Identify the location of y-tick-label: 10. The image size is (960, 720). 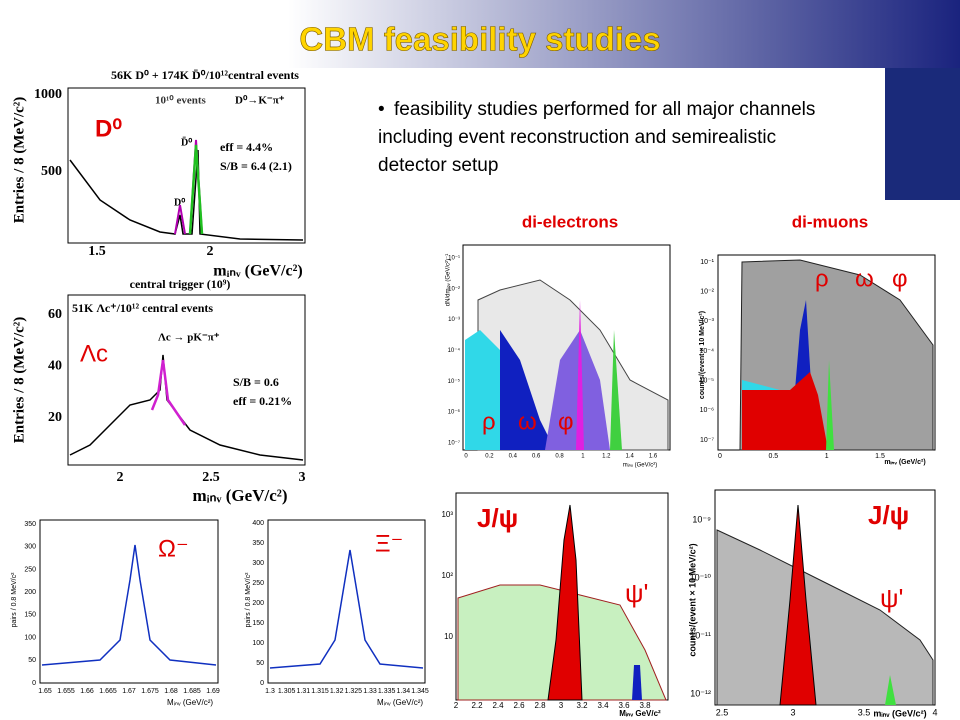
(448, 636).